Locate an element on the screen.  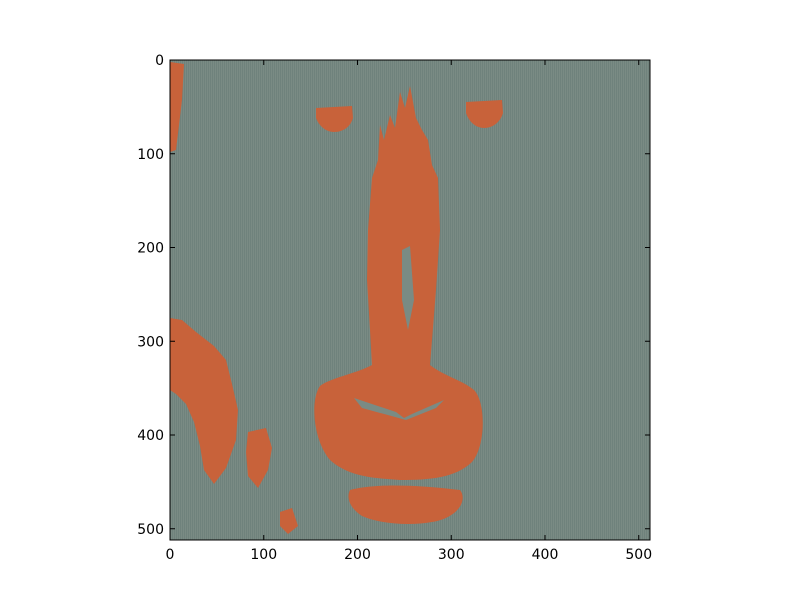
y-tick-label: 100 is located at coordinates (150, 155).